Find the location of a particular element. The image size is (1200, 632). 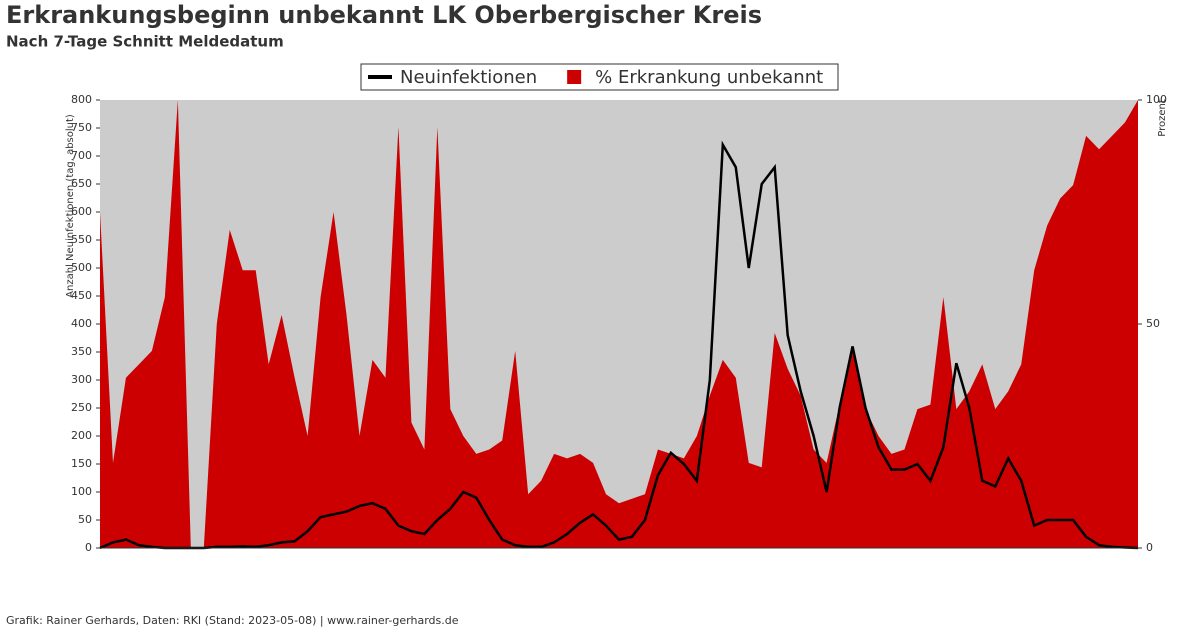

y-tick-label: 400 is located at coordinates (81, 323).